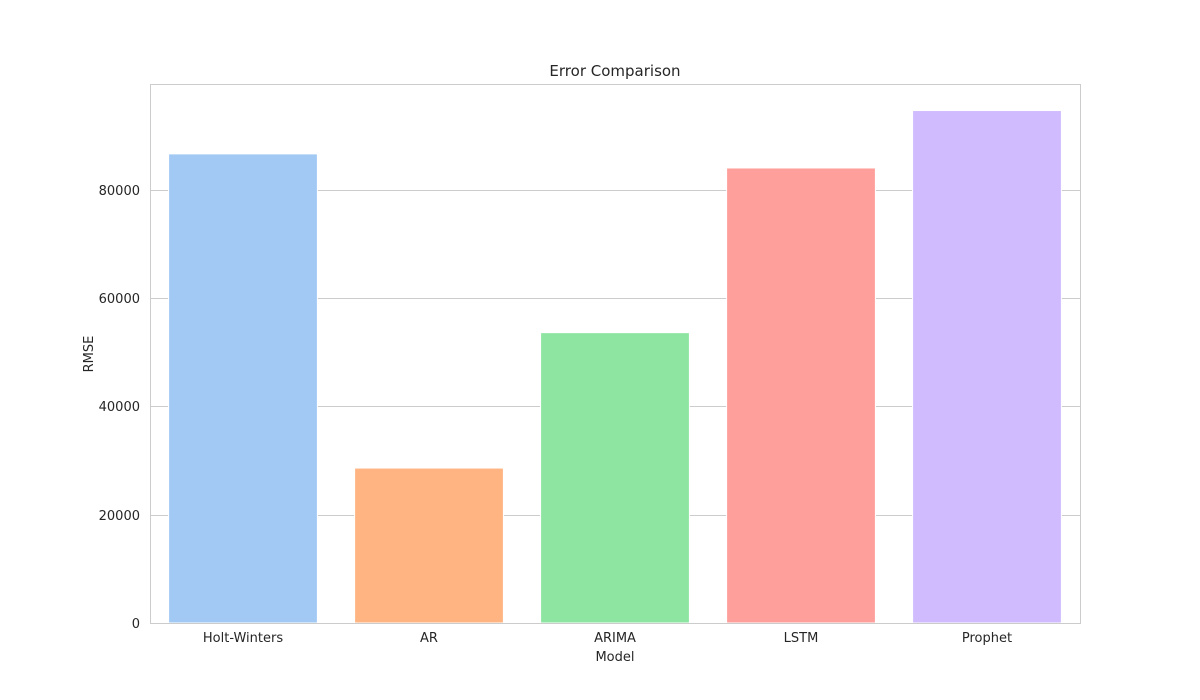  What do you see at coordinates (801, 395) in the screenshot?
I see `bar-lstm` at bounding box center [801, 395].